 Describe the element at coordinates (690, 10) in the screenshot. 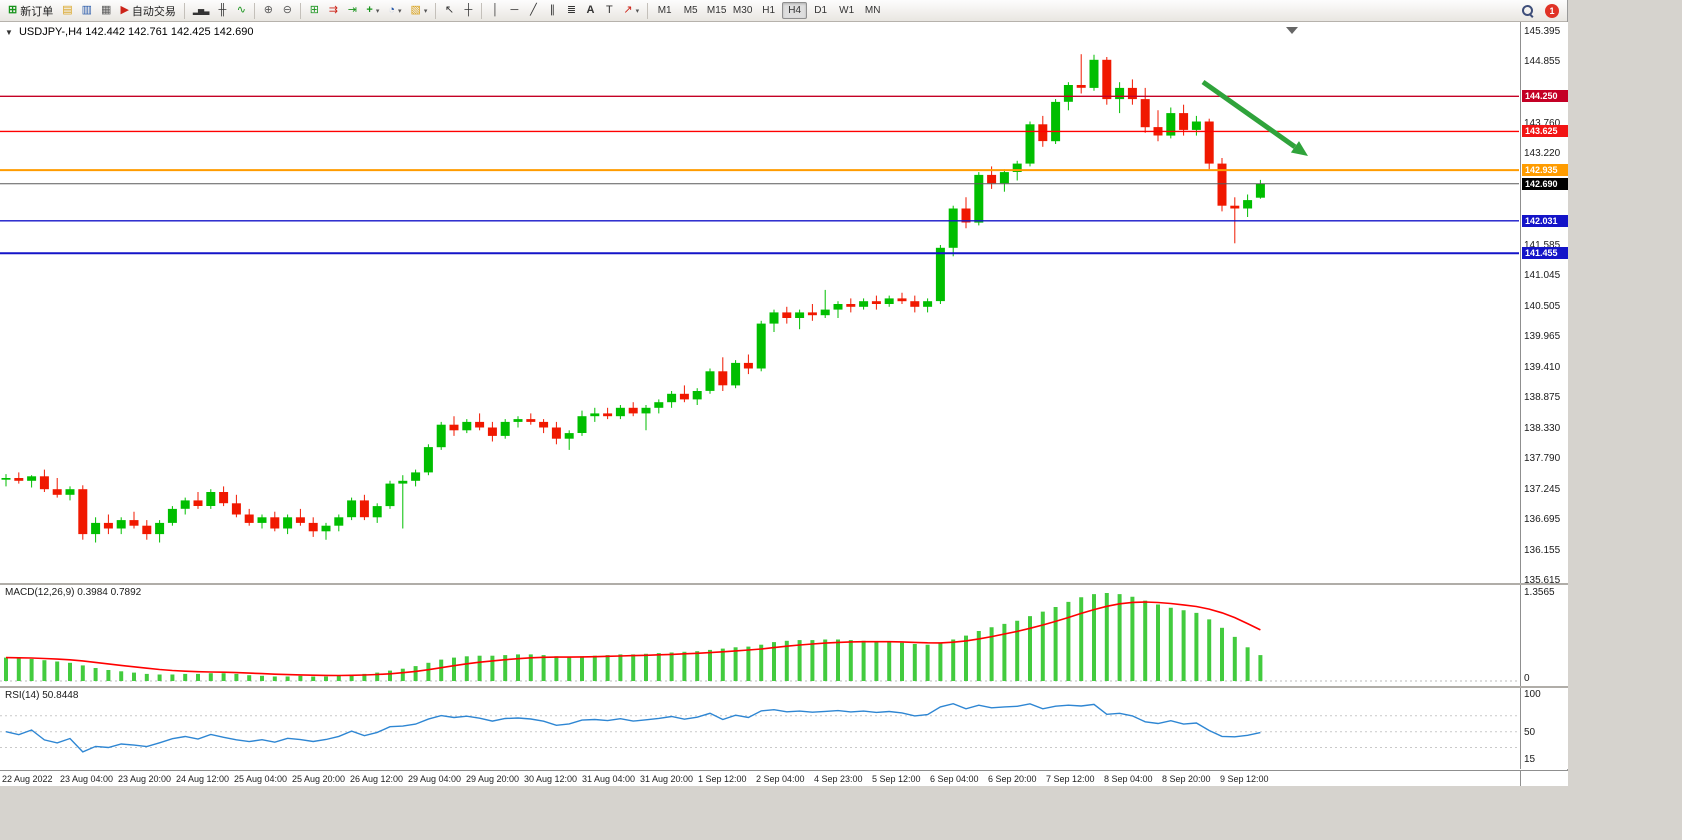

I see `timeframe-button-m5: M5` at that location.